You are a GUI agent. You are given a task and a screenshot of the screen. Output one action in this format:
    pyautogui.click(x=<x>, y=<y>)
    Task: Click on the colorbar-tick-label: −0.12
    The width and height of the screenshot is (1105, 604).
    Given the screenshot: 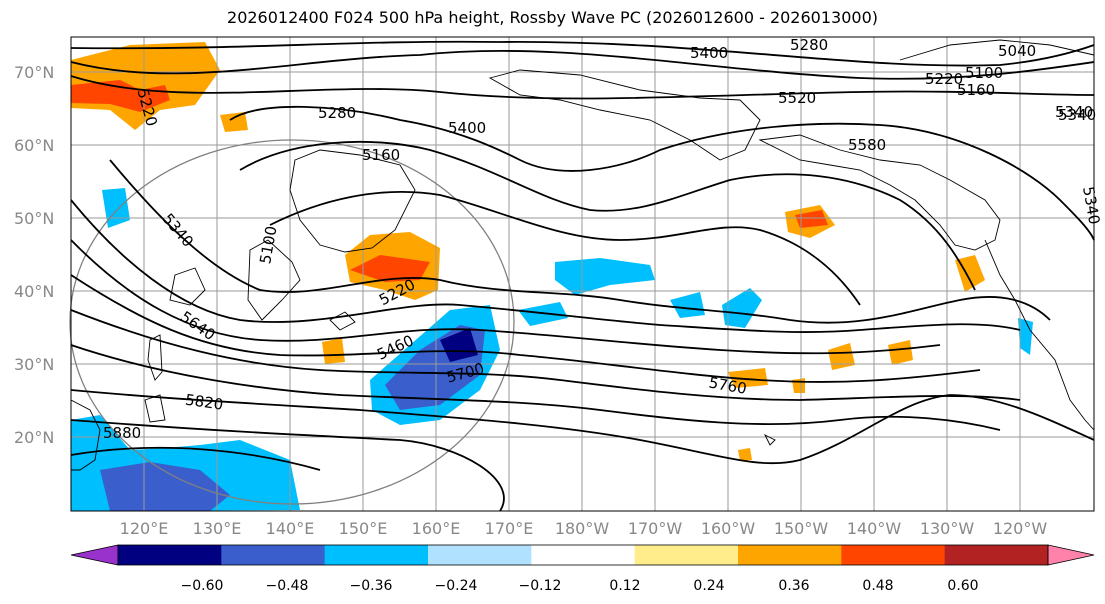 What is the action you would take?
    pyautogui.click(x=540, y=586)
    